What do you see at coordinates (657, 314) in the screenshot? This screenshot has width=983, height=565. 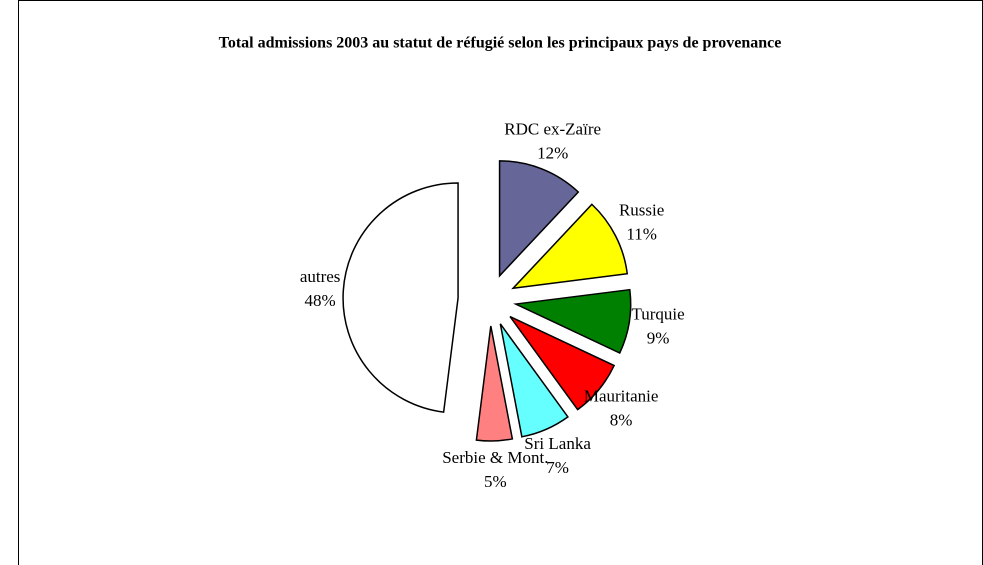 I see `slice-label: Turquie` at bounding box center [657, 314].